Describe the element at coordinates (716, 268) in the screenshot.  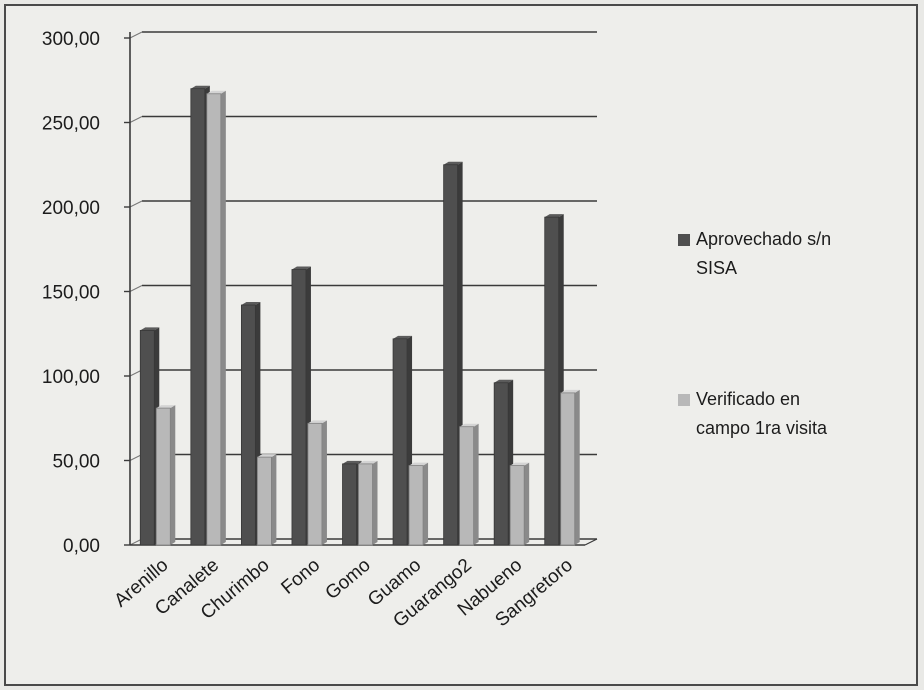
I see `legend-label: SISA` at that location.